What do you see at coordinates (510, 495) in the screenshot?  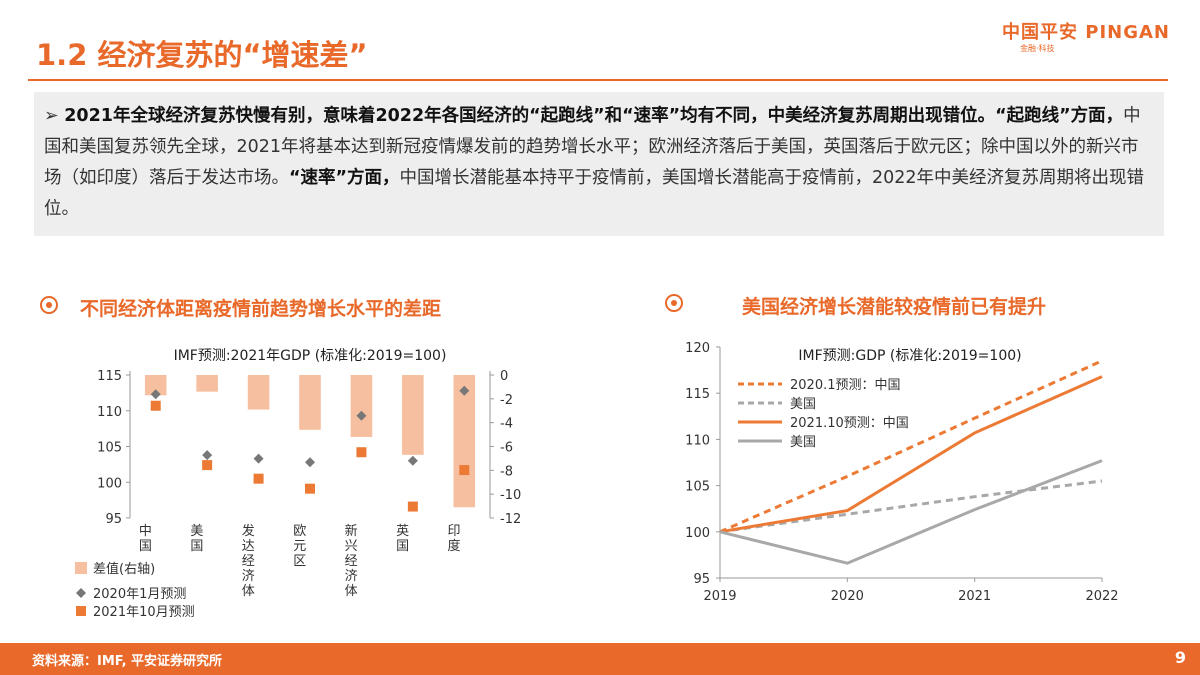 I see `right-tick-label: -10` at bounding box center [510, 495].